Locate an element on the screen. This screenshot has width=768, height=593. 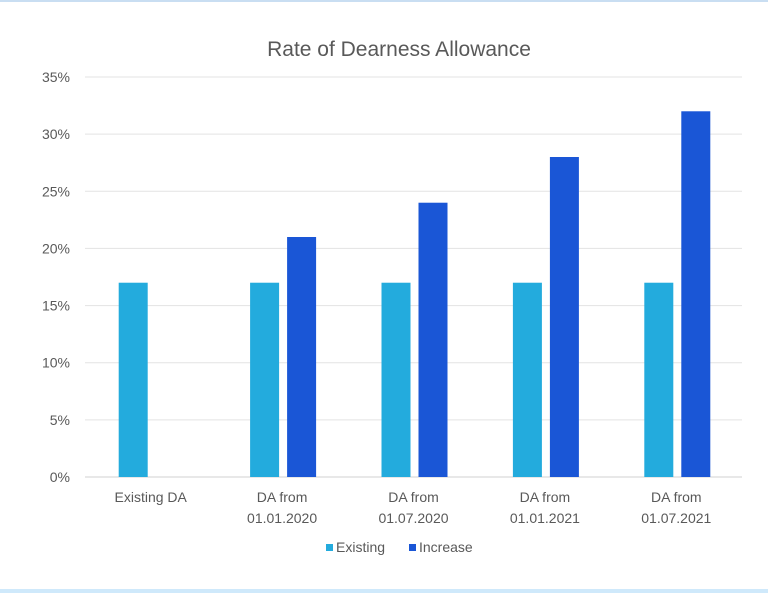
y-tick-label: 5% is located at coordinates (60, 420).